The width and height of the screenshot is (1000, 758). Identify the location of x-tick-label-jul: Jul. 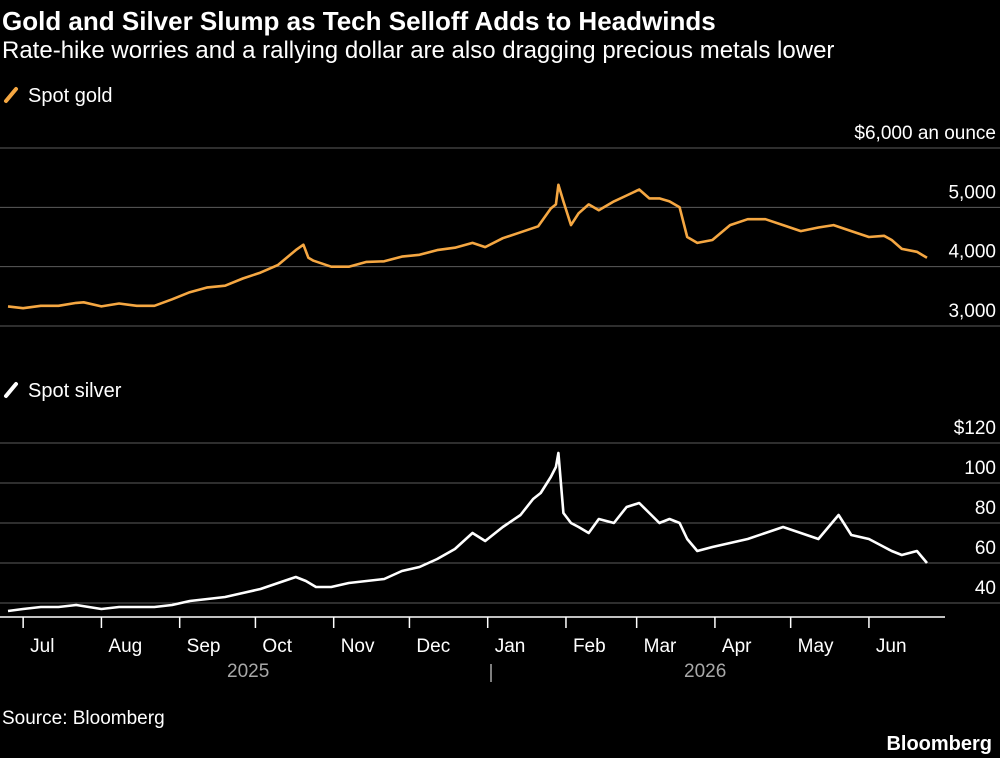
(42, 646).